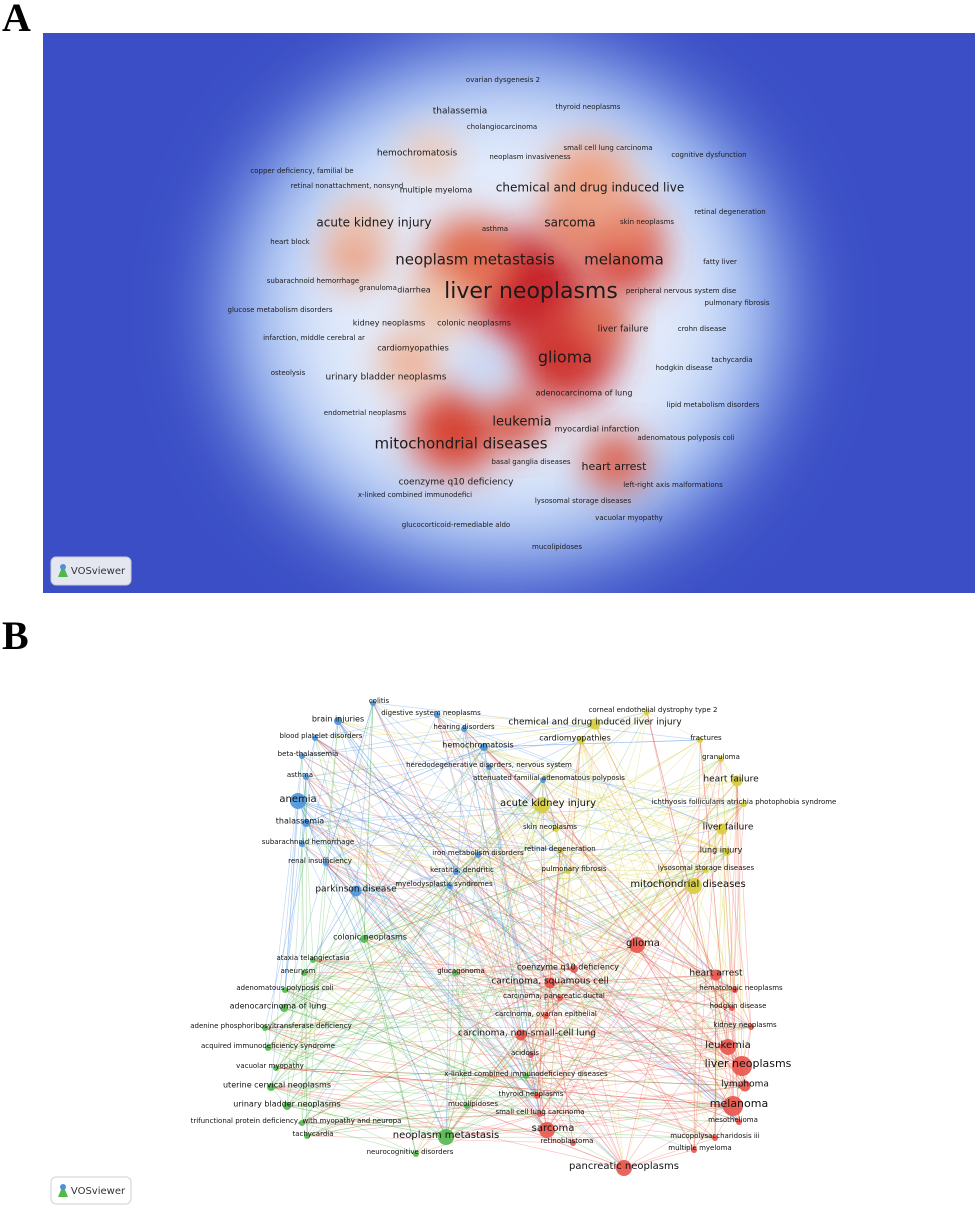 The image size is (976, 1207). What do you see at coordinates (461, 971) in the screenshot?
I see `node-label: glucagonoma` at bounding box center [461, 971].